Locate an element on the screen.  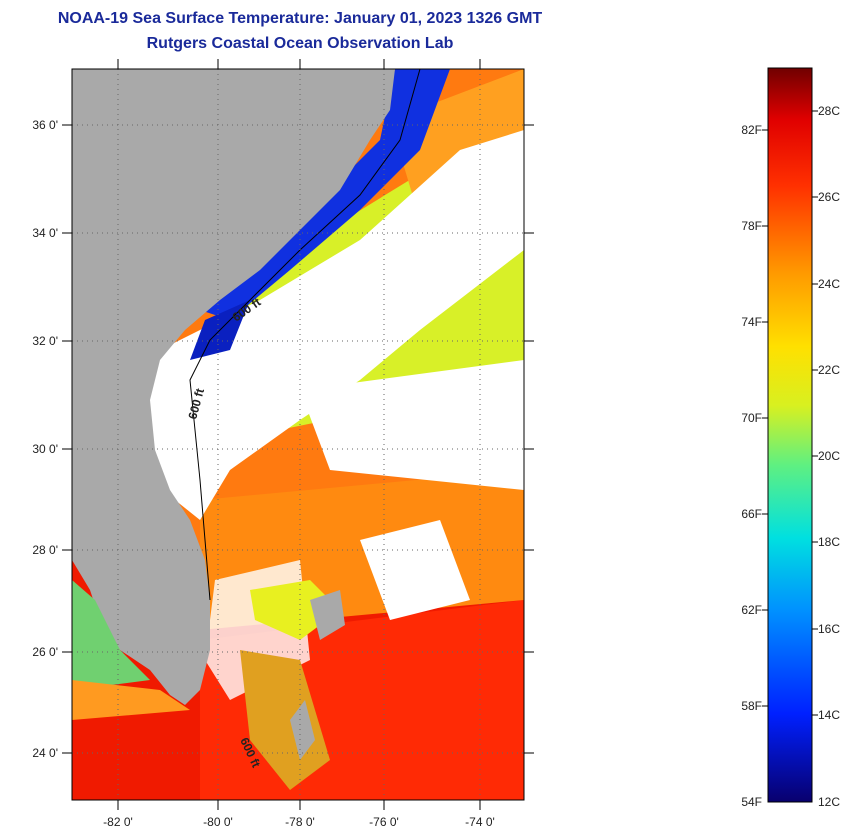
colorbar-ticks is located at coordinates (790, 413).